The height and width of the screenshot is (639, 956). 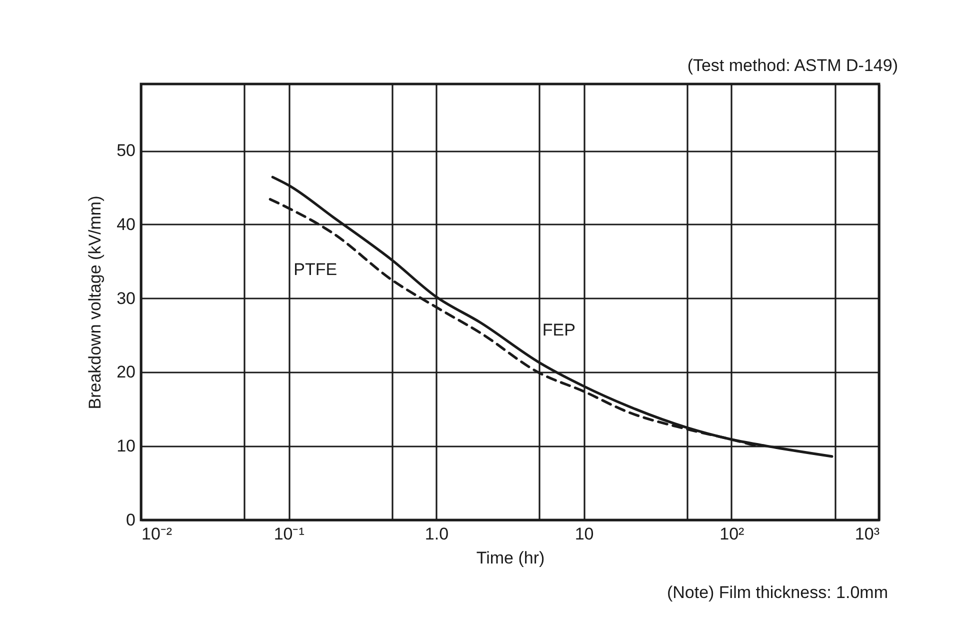 What do you see at coordinates (126, 372) in the screenshot?
I see `y-tick-label: 20` at bounding box center [126, 372].